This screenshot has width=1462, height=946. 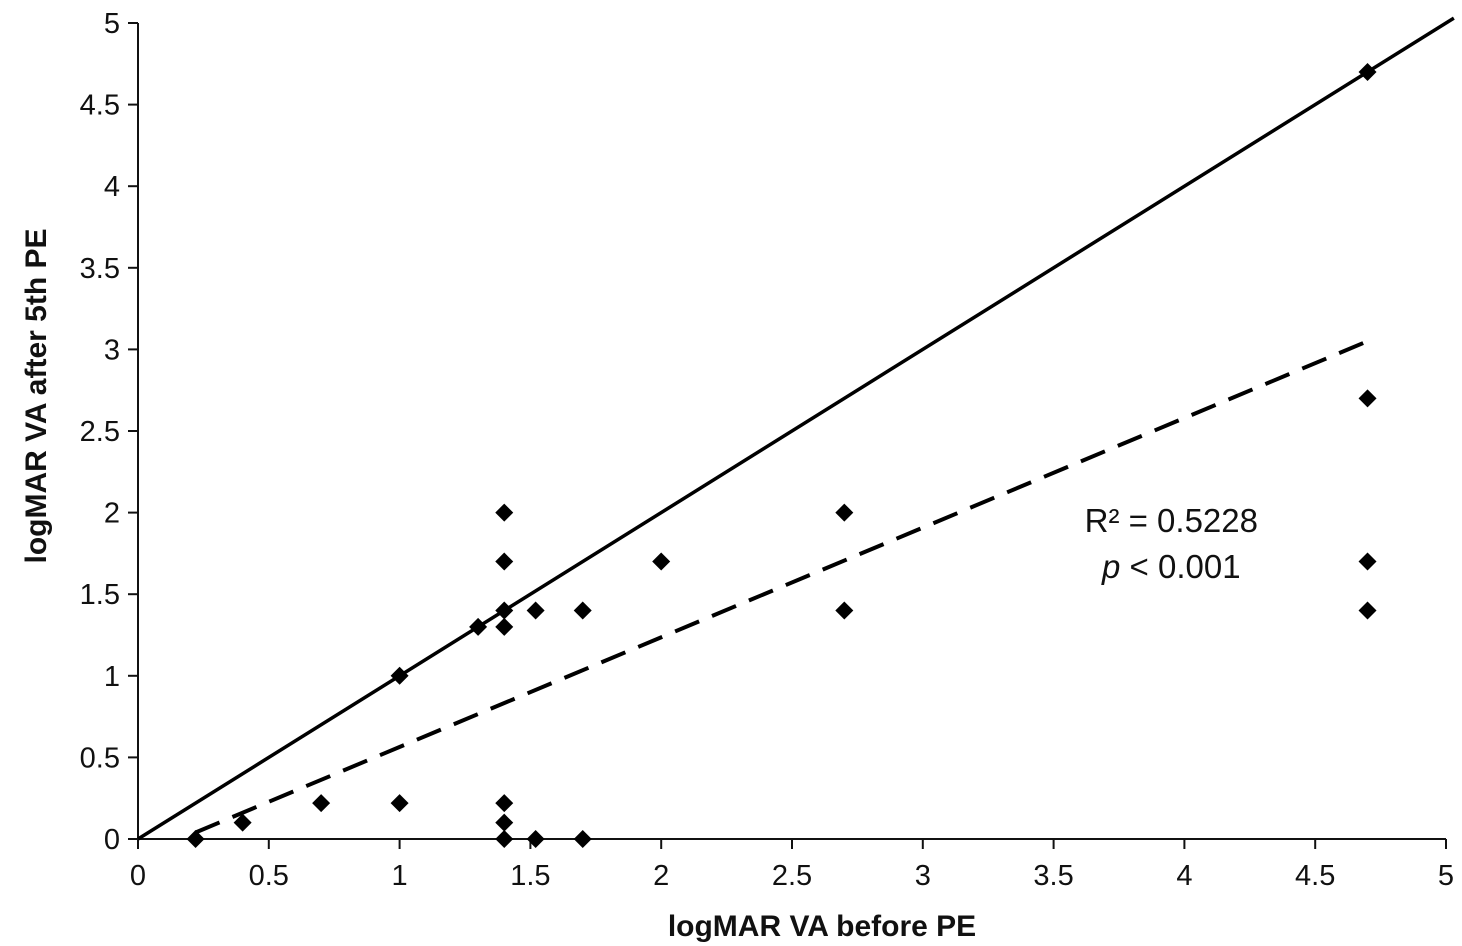 I want to click on x-axis-title: logMAR VA before PE, so click(x=822, y=926).